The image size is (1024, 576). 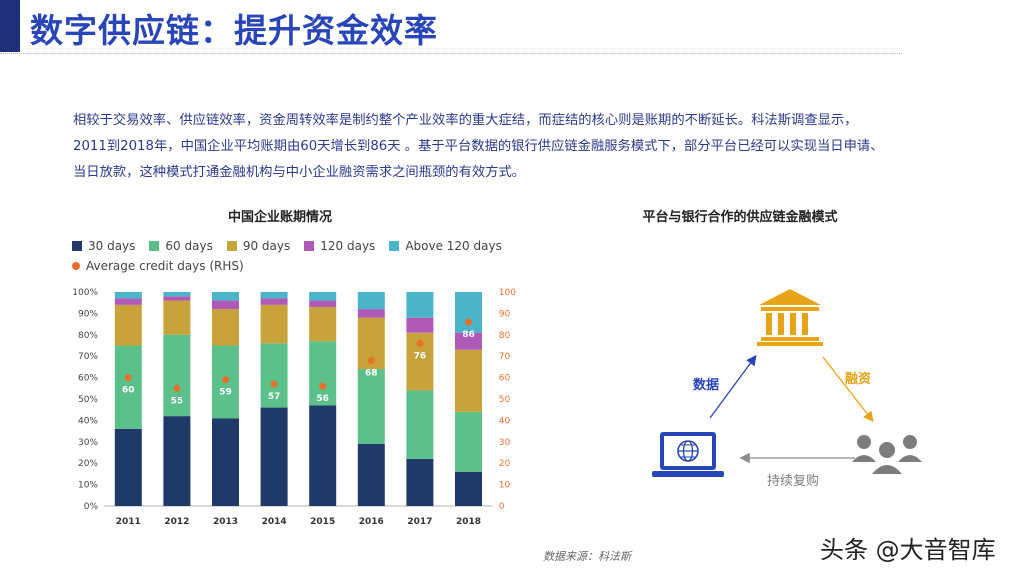 What do you see at coordinates (88, 314) in the screenshot?
I see `y-left-tick-label: 90%` at bounding box center [88, 314].